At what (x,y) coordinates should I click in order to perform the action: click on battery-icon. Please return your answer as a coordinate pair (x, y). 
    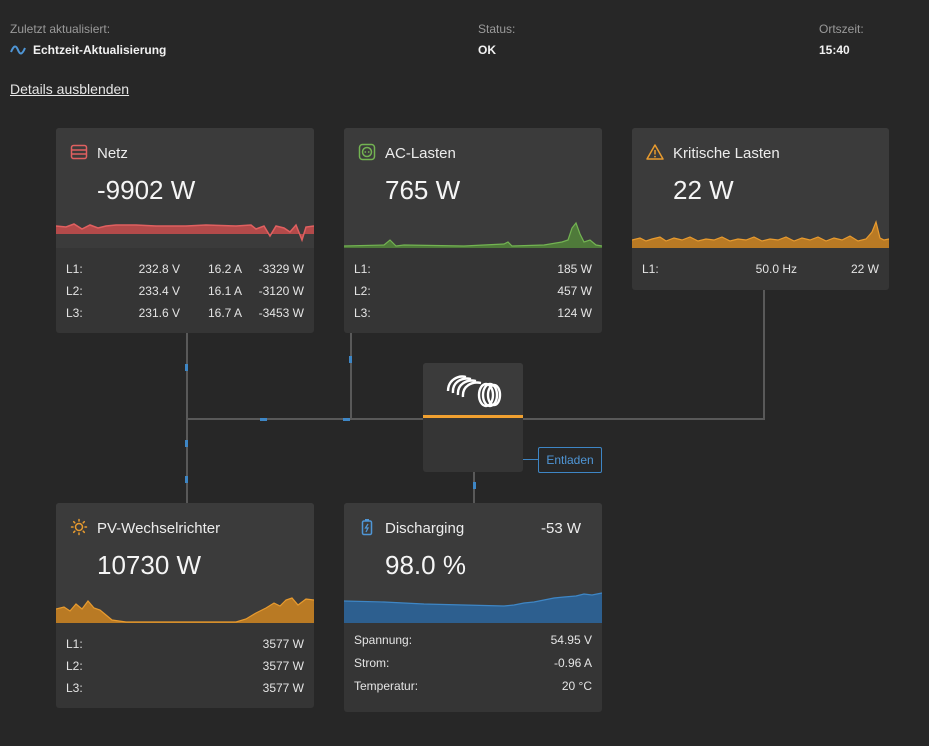
    Looking at the image, I should click on (367, 527).